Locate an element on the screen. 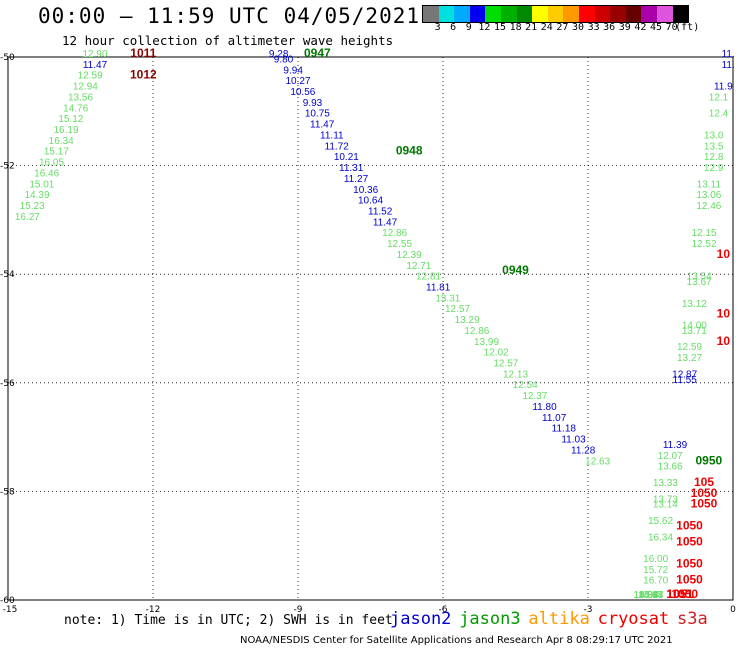 The image size is (740, 650). legend-cryosat: cryosat is located at coordinates (633, 619).